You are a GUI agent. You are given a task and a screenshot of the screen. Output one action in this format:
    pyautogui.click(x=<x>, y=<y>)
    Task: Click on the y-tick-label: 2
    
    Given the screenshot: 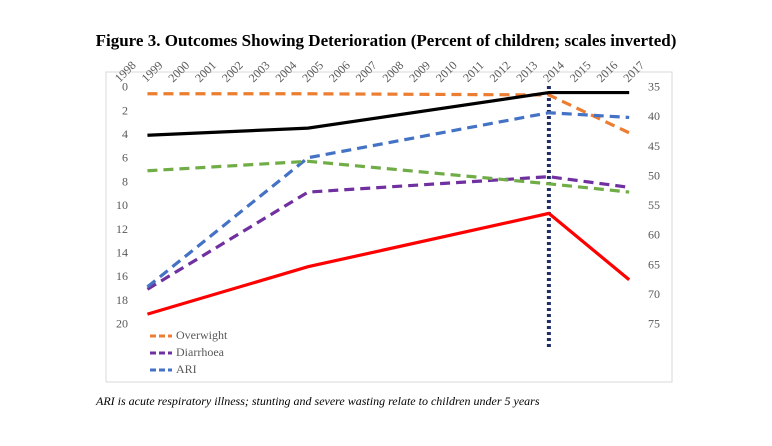 What is the action you would take?
    pyautogui.click(x=125, y=110)
    